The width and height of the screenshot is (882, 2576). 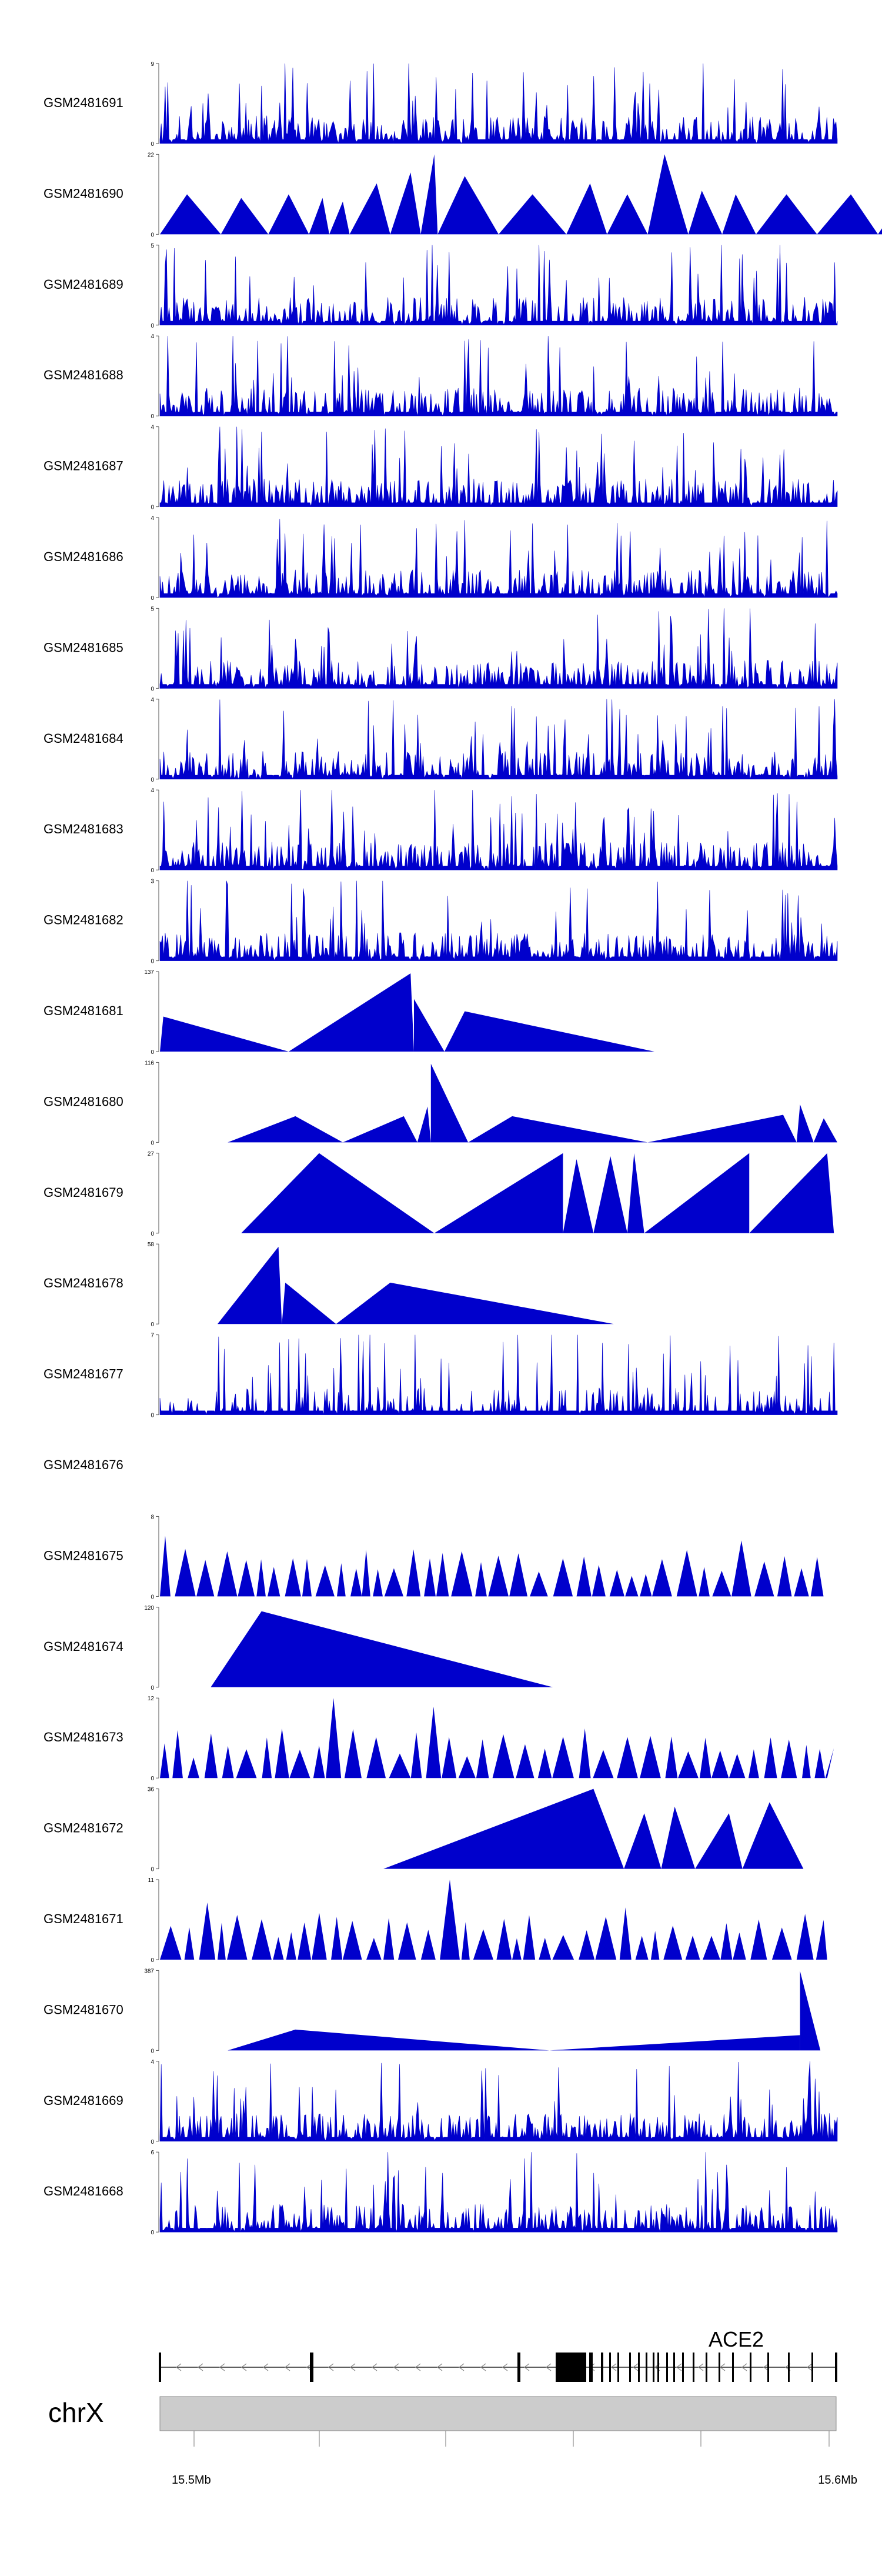 I want to click on y-max-label: 11, so click(x=151, y=1880).